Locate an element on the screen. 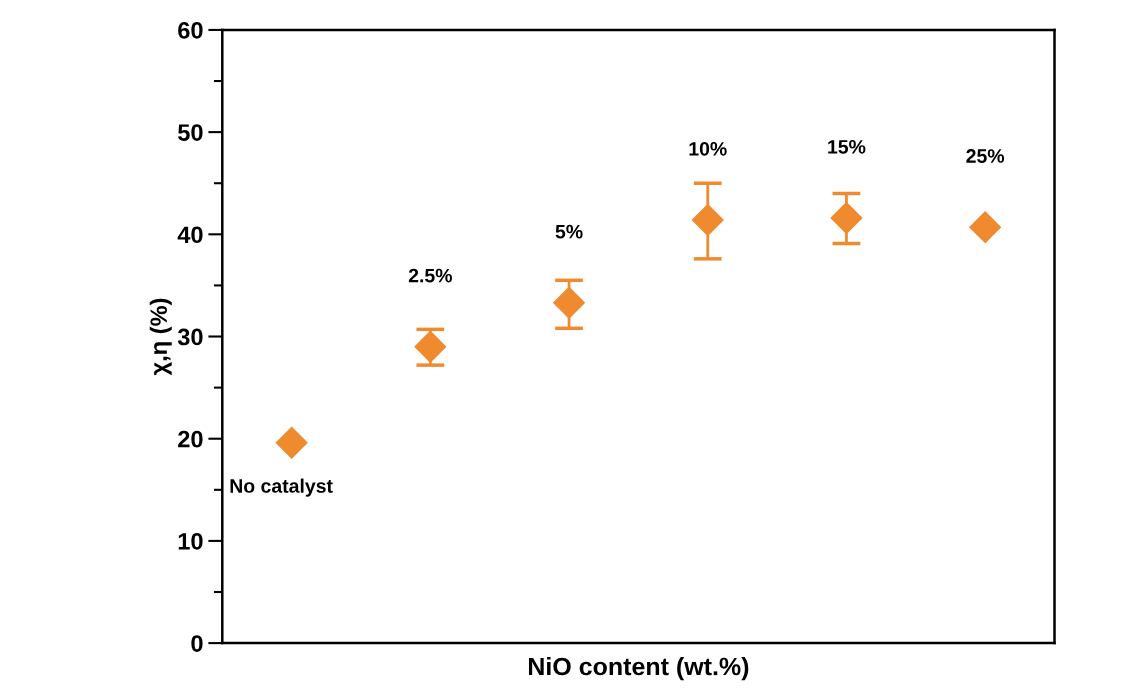 This screenshot has height=696, width=1140. x-axis-title: NiO content (wt.%) is located at coordinates (638, 668).